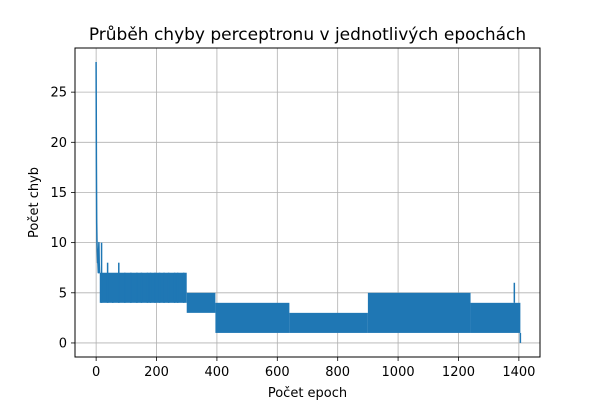 The image size is (600, 400). What do you see at coordinates (518, 372) in the screenshot?
I see `x-tick-label: 1400` at bounding box center [518, 372].